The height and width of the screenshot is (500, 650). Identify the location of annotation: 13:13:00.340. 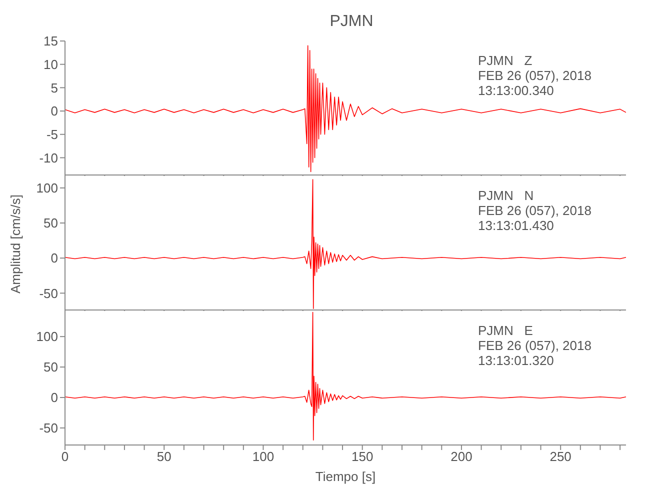
(516, 90).